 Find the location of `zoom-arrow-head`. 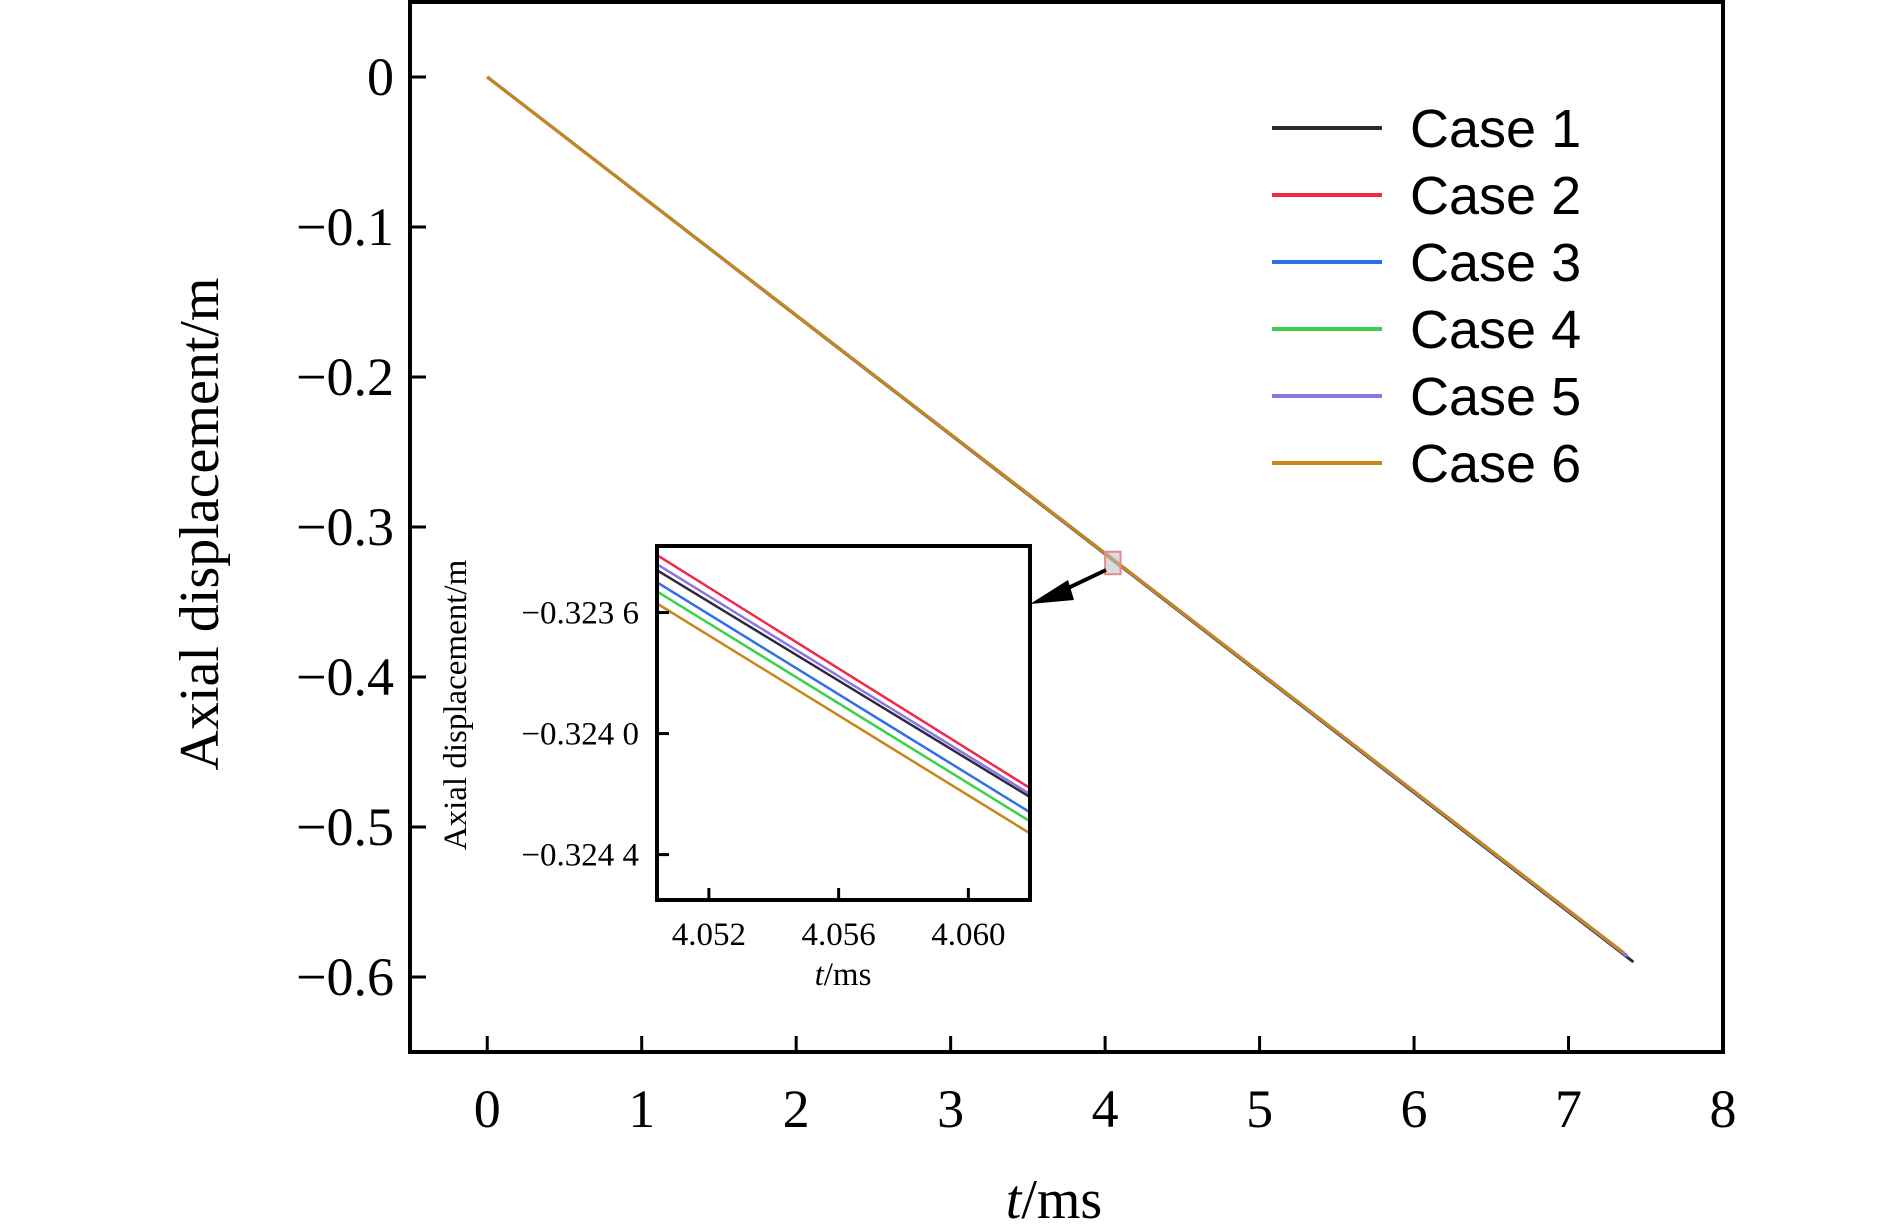

zoom-arrow-head is located at coordinates (1052, 592).